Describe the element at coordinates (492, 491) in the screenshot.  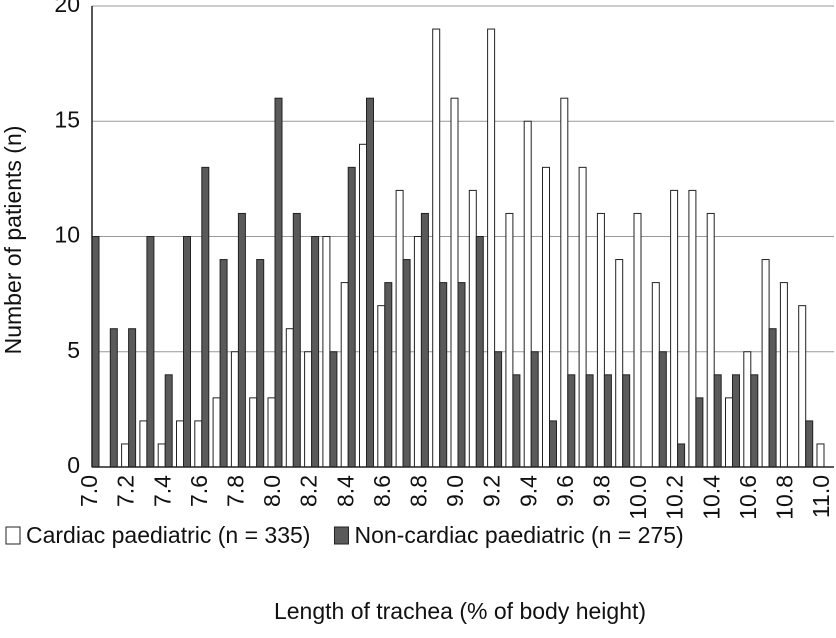
I see `x-tick-label: 9.2` at that location.